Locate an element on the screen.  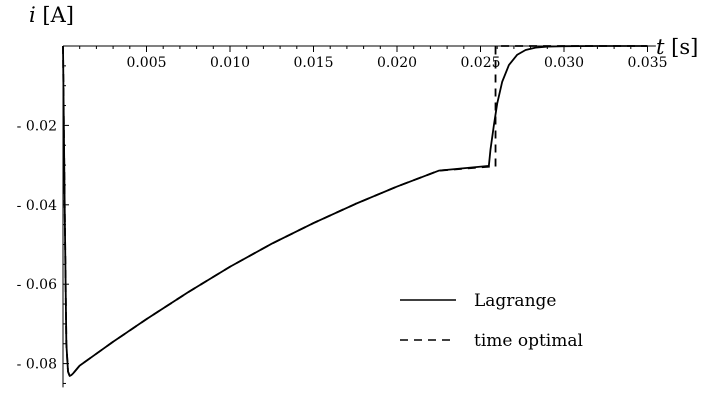
legend: Lagrange time optimal is located at coordinates (491, 321).